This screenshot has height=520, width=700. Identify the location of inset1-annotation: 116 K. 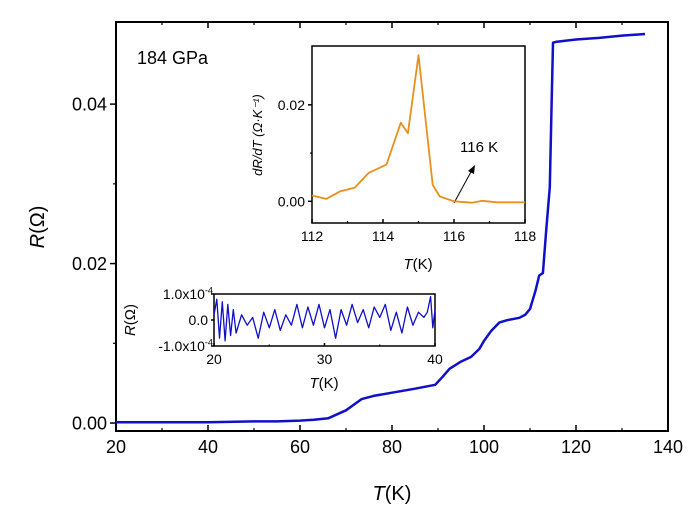
(479, 147).